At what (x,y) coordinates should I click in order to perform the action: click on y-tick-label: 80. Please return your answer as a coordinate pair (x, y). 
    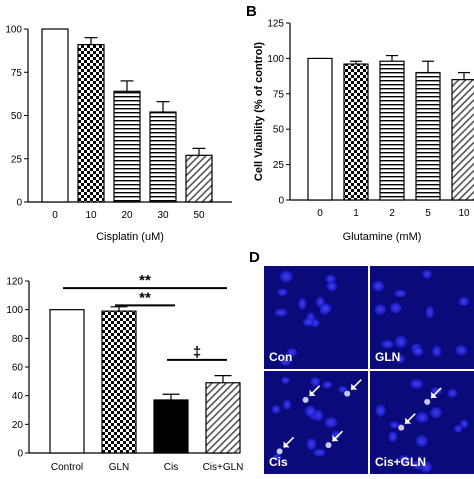
    Looking at the image, I should click on (18, 339).